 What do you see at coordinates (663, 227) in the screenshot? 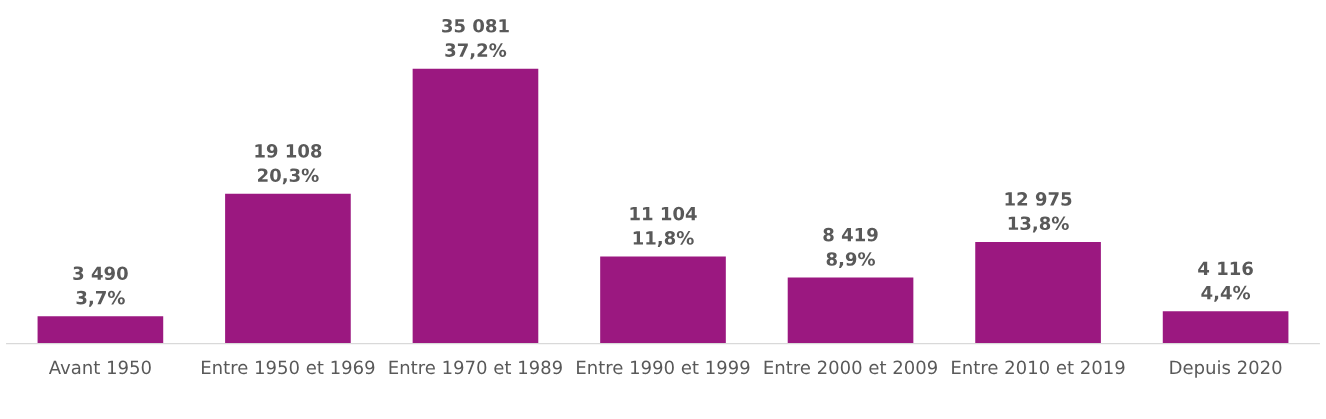
I see `data-label: 11 104 11,8%` at bounding box center [663, 227].